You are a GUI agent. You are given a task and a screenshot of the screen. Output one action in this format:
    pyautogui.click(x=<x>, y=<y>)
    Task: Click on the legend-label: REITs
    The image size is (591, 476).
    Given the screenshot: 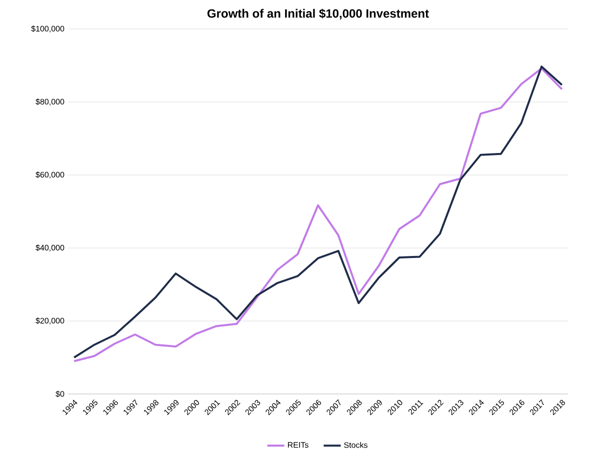 What is the action you would take?
    pyautogui.click(x=298, y=445)
    